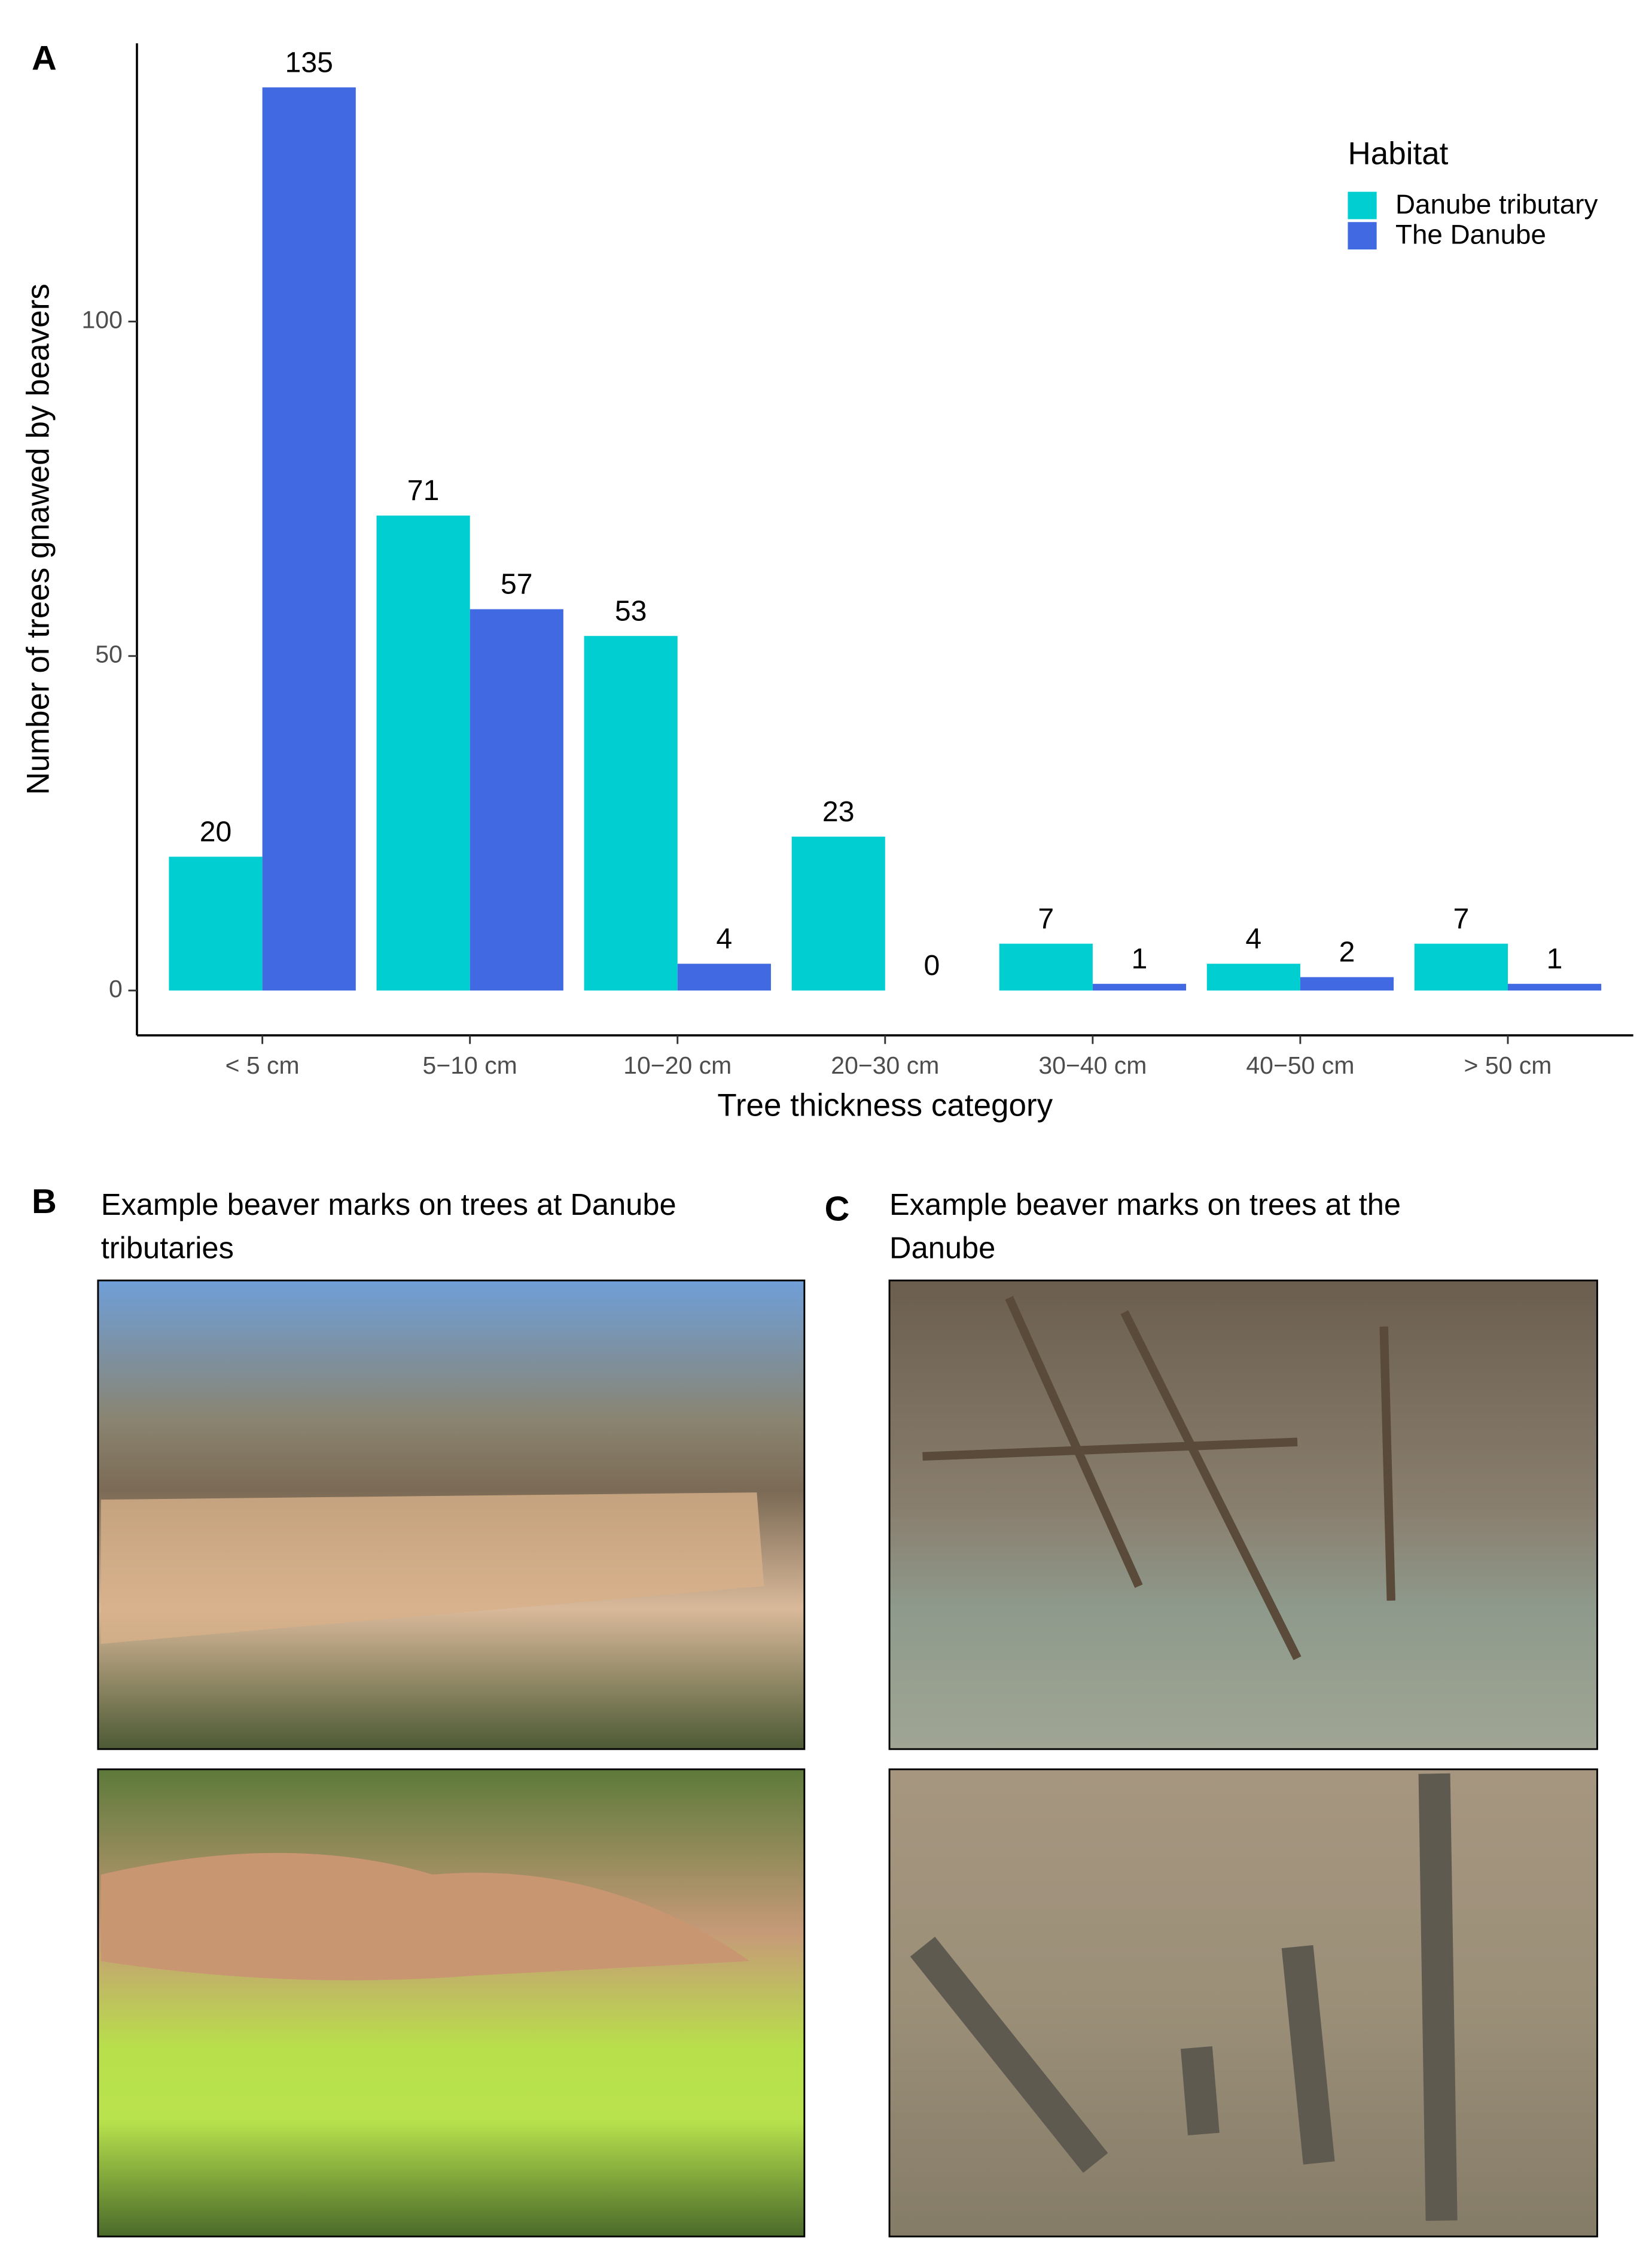 The width and height of the screenshot is (1652, 2261). Describe the element at coordinates (262, 1065) in the screenshot. I see `x-tick-label: < 5 cm` at that location.